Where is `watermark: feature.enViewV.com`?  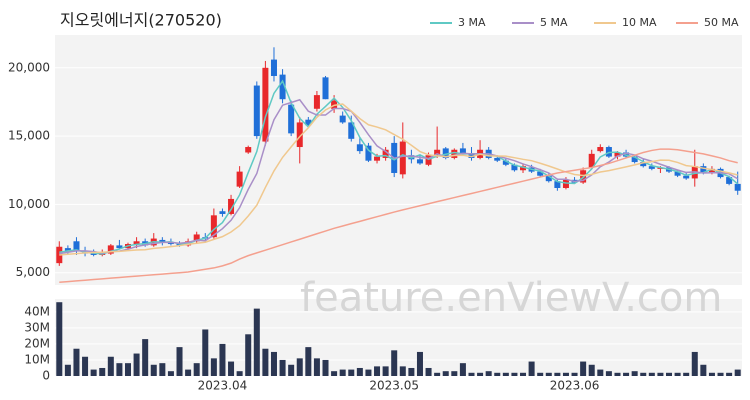 watermark: feature.enViewV.com is located at coordinates (511, 298).